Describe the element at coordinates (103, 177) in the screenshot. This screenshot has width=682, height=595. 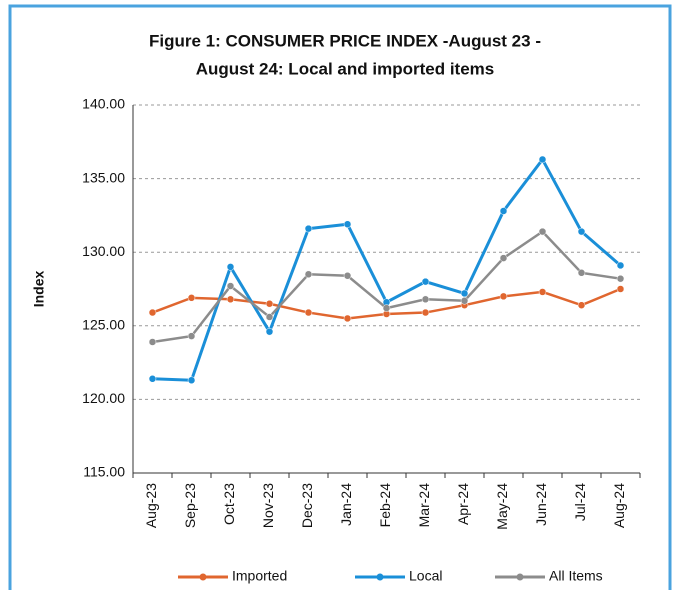
I see `y-tick-label: 135.00` at that location.